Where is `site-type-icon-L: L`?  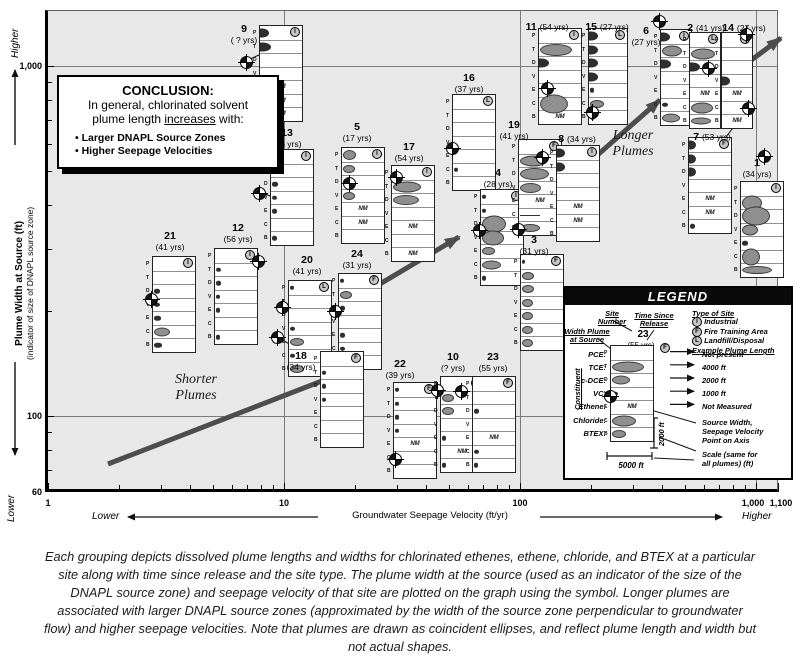
site-type-icon-L: L is located at coordinates (620, 35).